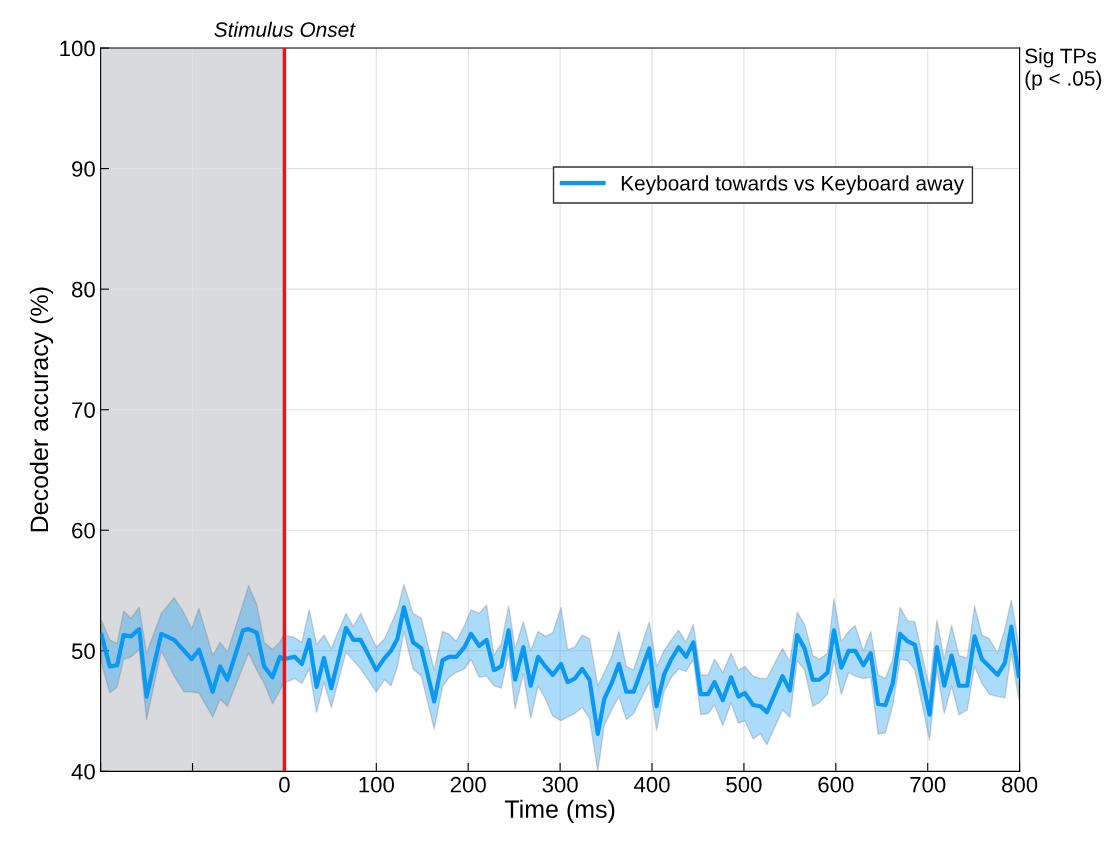 The height and width of the screenshot is (843, 1118). What do you see at coordinates (376, 784) in the screenshot?
I see `x-tick-label: 100` at bounding box center [376, 784].